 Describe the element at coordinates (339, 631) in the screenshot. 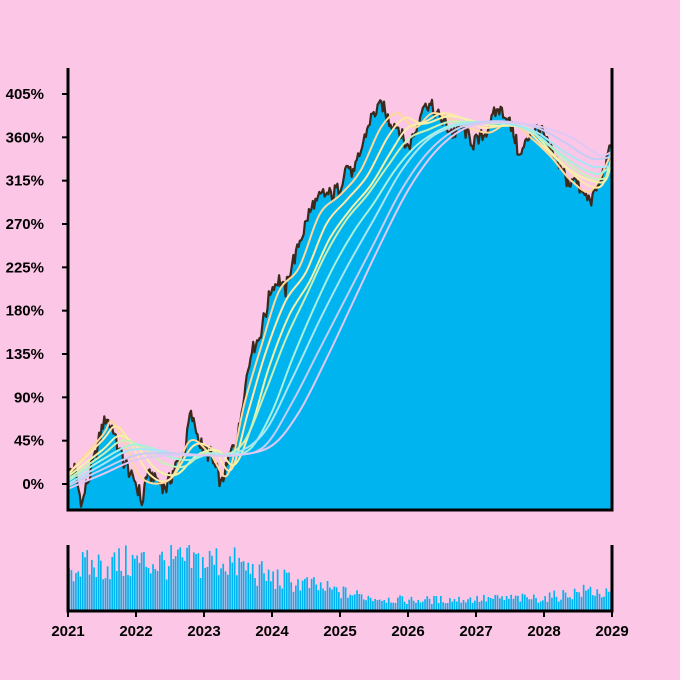

I see `x-tick-label: 2025` at that location.